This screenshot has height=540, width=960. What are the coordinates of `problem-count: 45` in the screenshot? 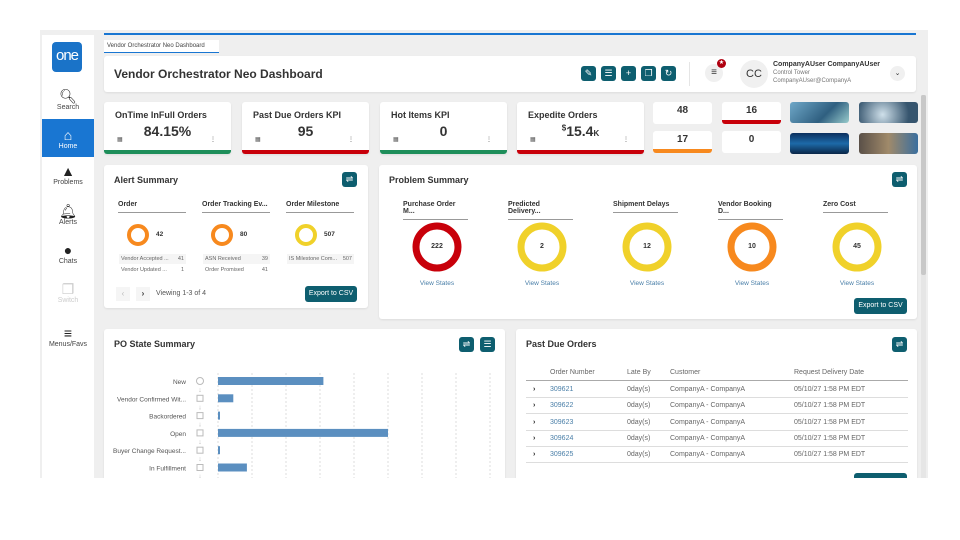 It's located at (857, 246).